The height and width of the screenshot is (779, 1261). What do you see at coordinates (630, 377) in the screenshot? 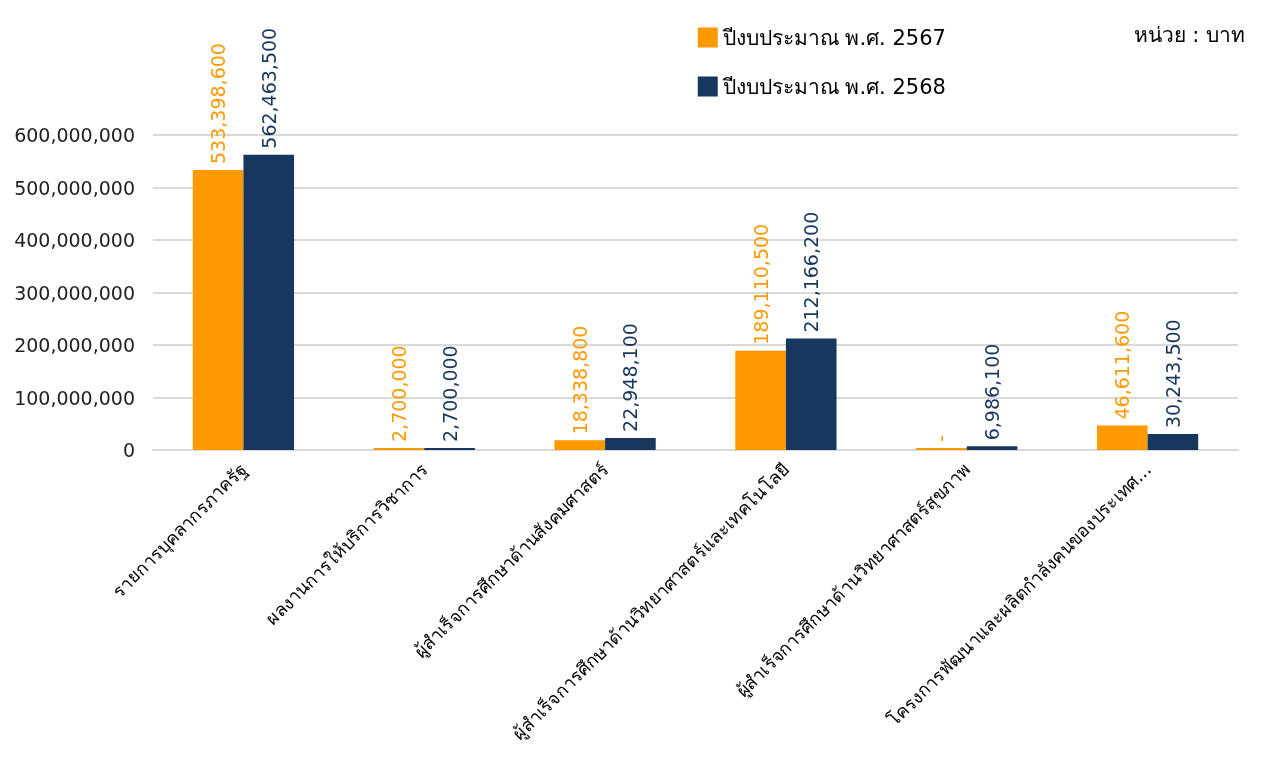
I see `data-label: 22,948,100` at bounding box center [630, 377].